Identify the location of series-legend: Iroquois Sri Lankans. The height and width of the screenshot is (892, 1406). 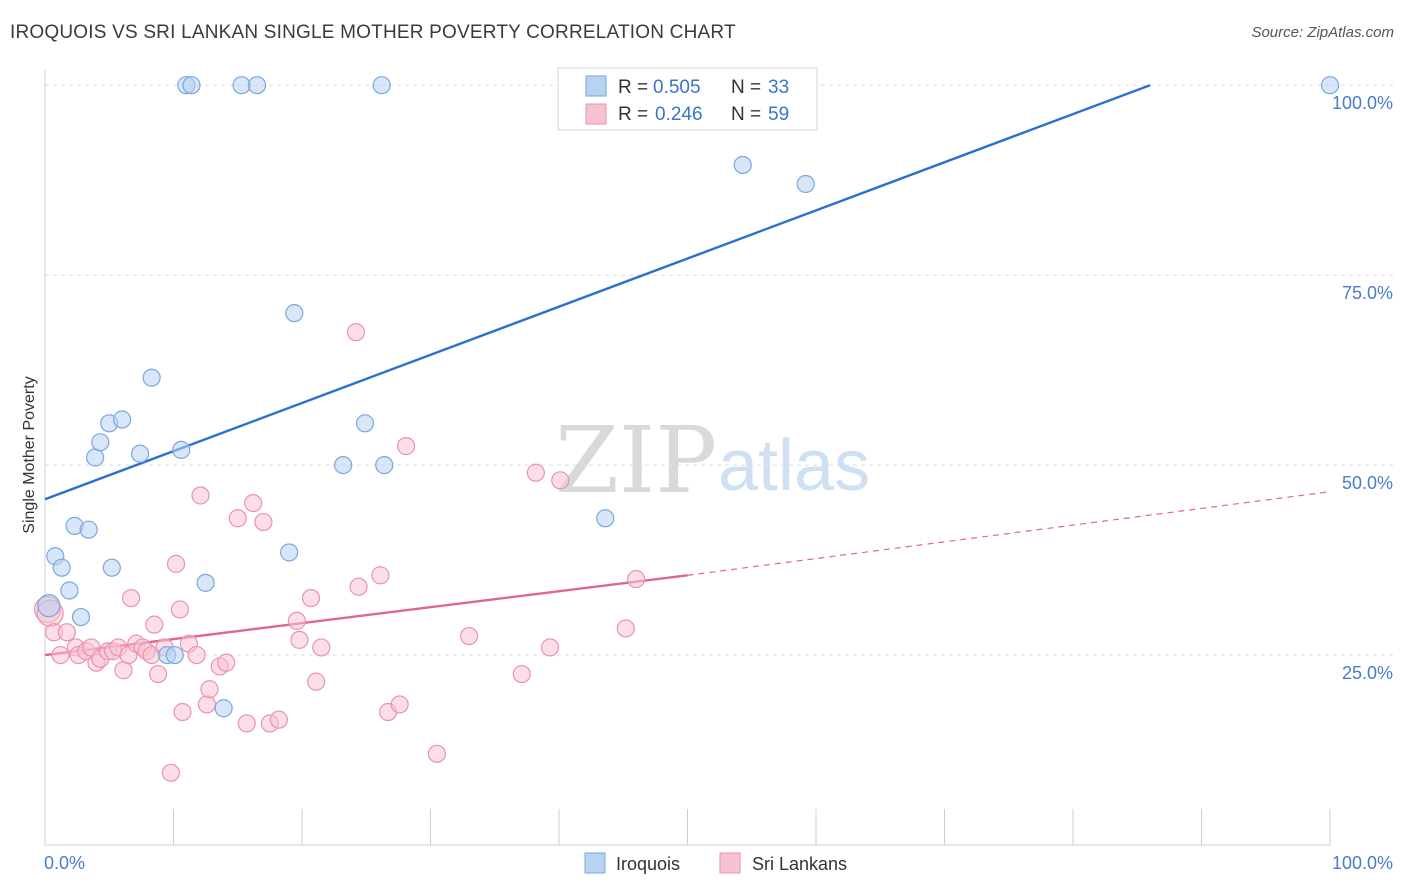
(715, 863).